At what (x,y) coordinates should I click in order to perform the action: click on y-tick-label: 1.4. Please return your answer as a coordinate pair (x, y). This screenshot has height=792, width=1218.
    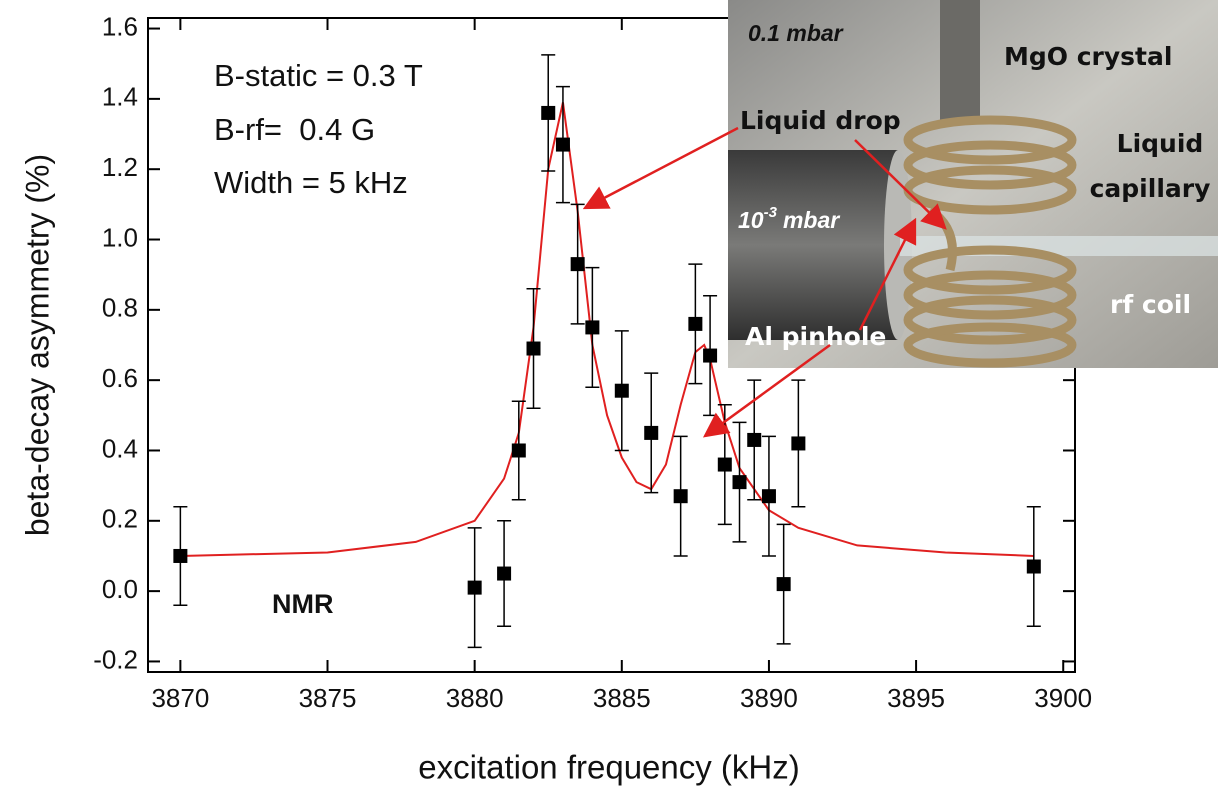
    Looking at the image, I should click on (120, 97).